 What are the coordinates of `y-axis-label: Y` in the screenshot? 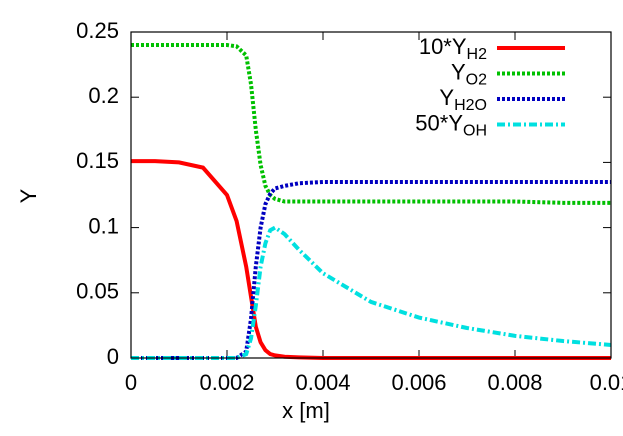 It's located at (28, 195).